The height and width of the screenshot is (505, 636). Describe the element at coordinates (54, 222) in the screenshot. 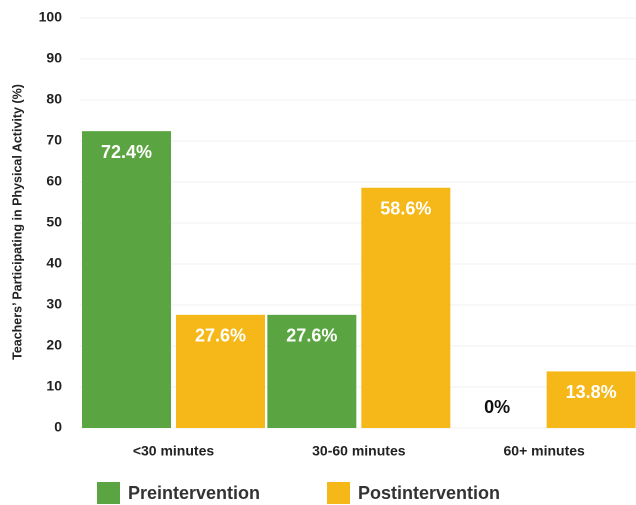

I see `y-tick-label: 50` at that location.